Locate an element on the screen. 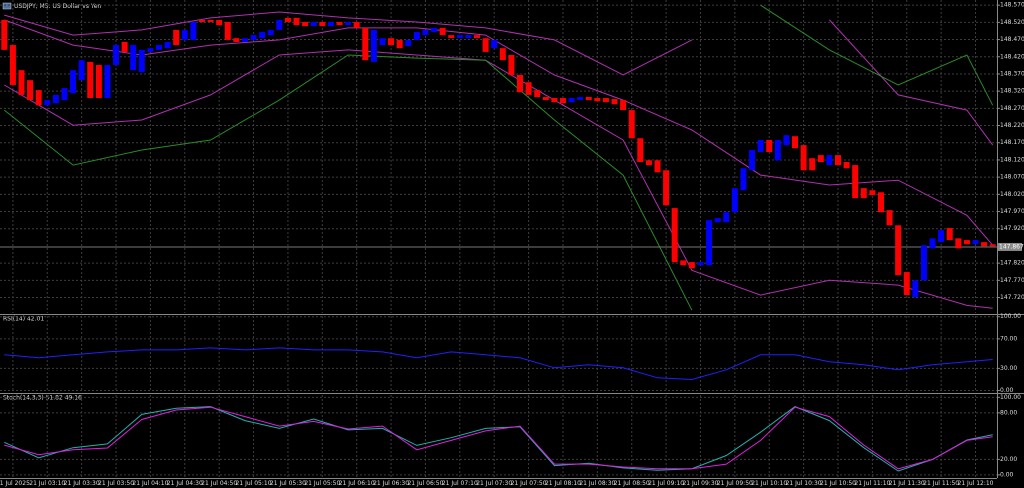 This screenshot has height=488, width=1024. x-tick-label: 21 Jul 11:30 is located at coordinates (907, 483).